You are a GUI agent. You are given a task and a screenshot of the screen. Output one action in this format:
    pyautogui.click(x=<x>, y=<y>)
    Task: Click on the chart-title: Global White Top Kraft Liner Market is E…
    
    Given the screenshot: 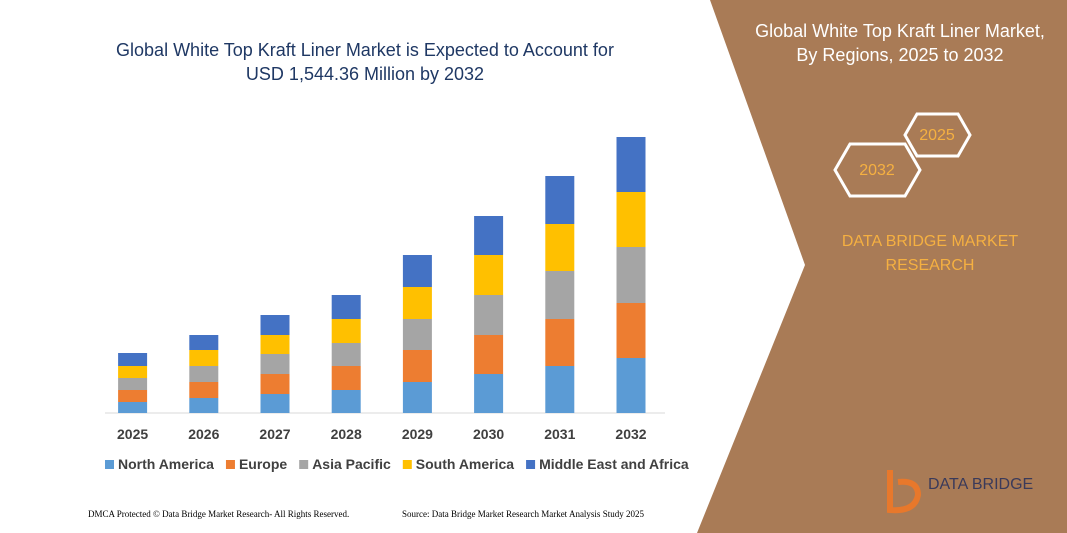 What is the action you would take?
    pyautogui.click(x=365, y=62)
    